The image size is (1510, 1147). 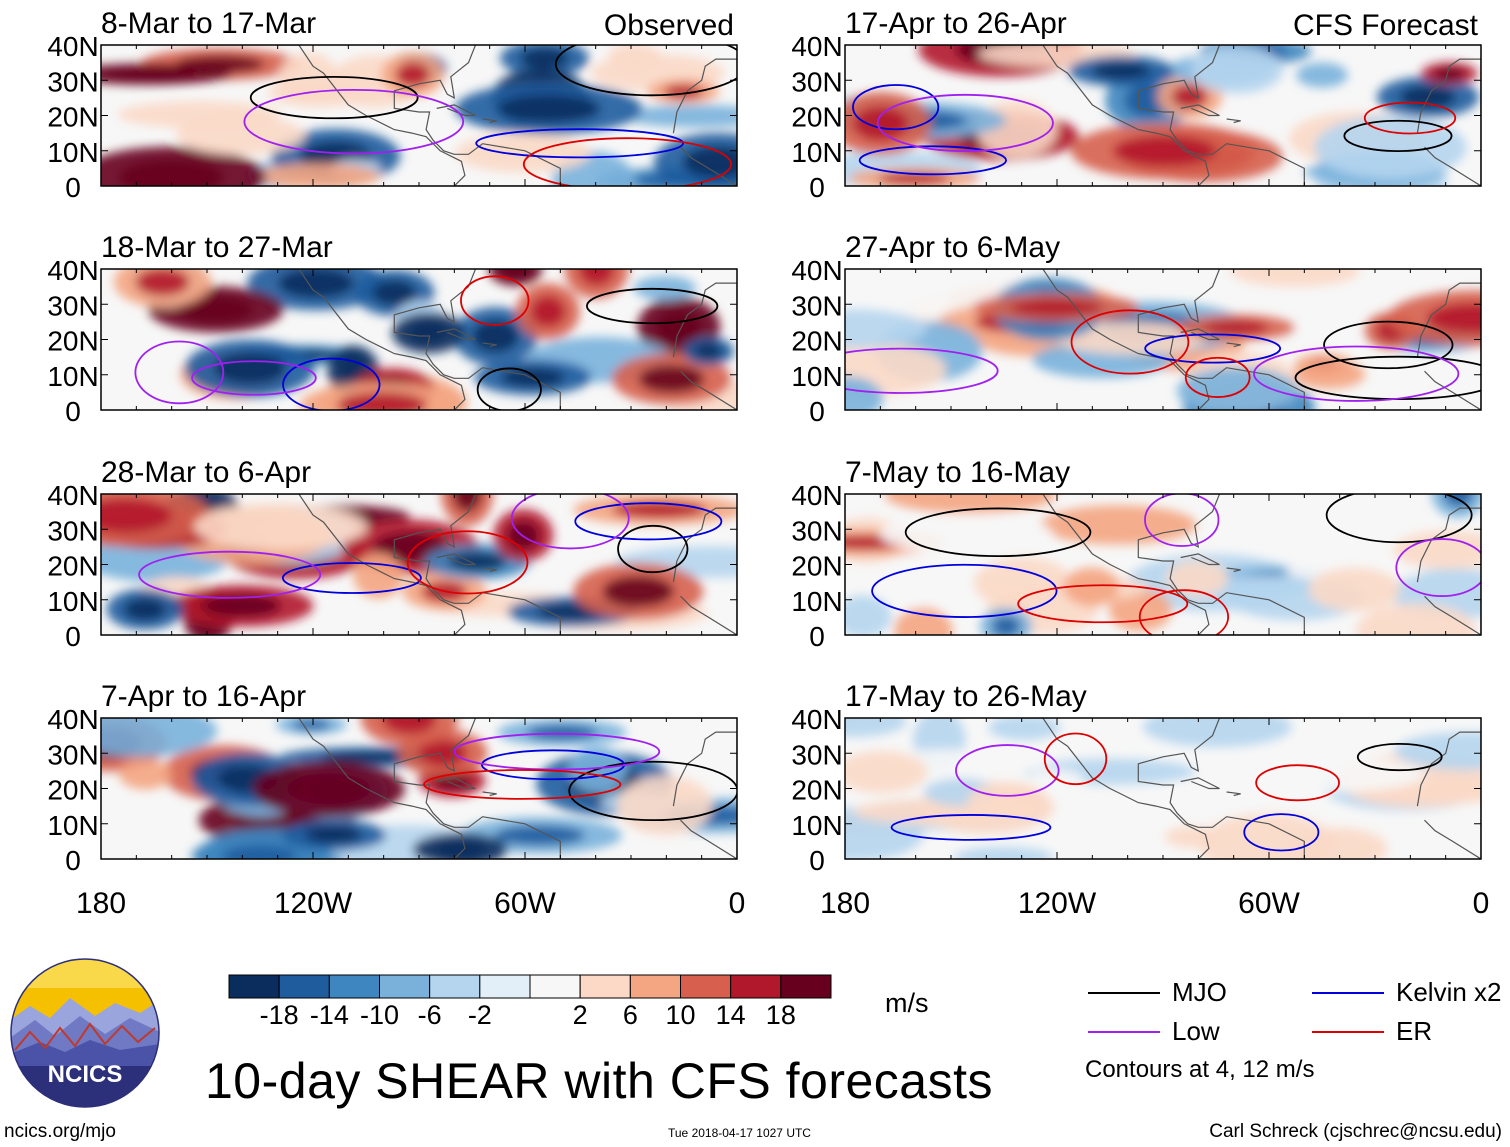 I want to click on panel-period: 17-May to 26-May, so click(x=966, y=696).